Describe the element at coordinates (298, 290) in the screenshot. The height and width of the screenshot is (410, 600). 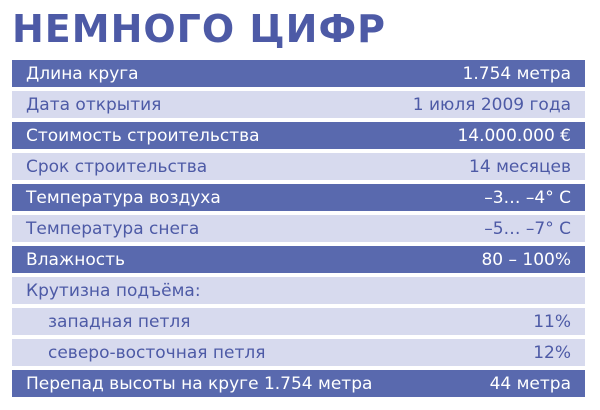
I see `table-row: Крутизна подъёма:` at that location.